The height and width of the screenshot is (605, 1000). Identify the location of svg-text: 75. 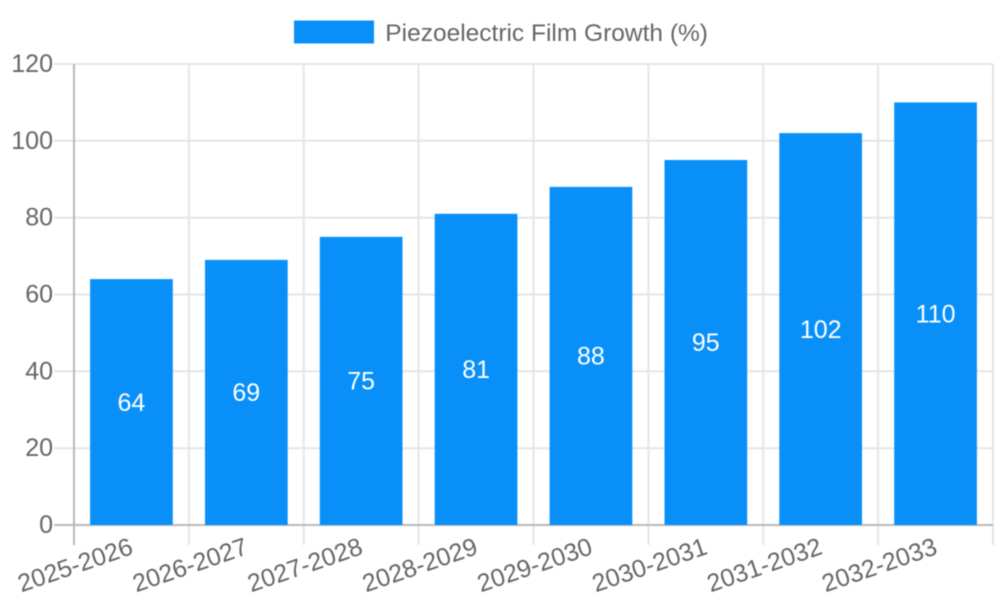
(361, 382).